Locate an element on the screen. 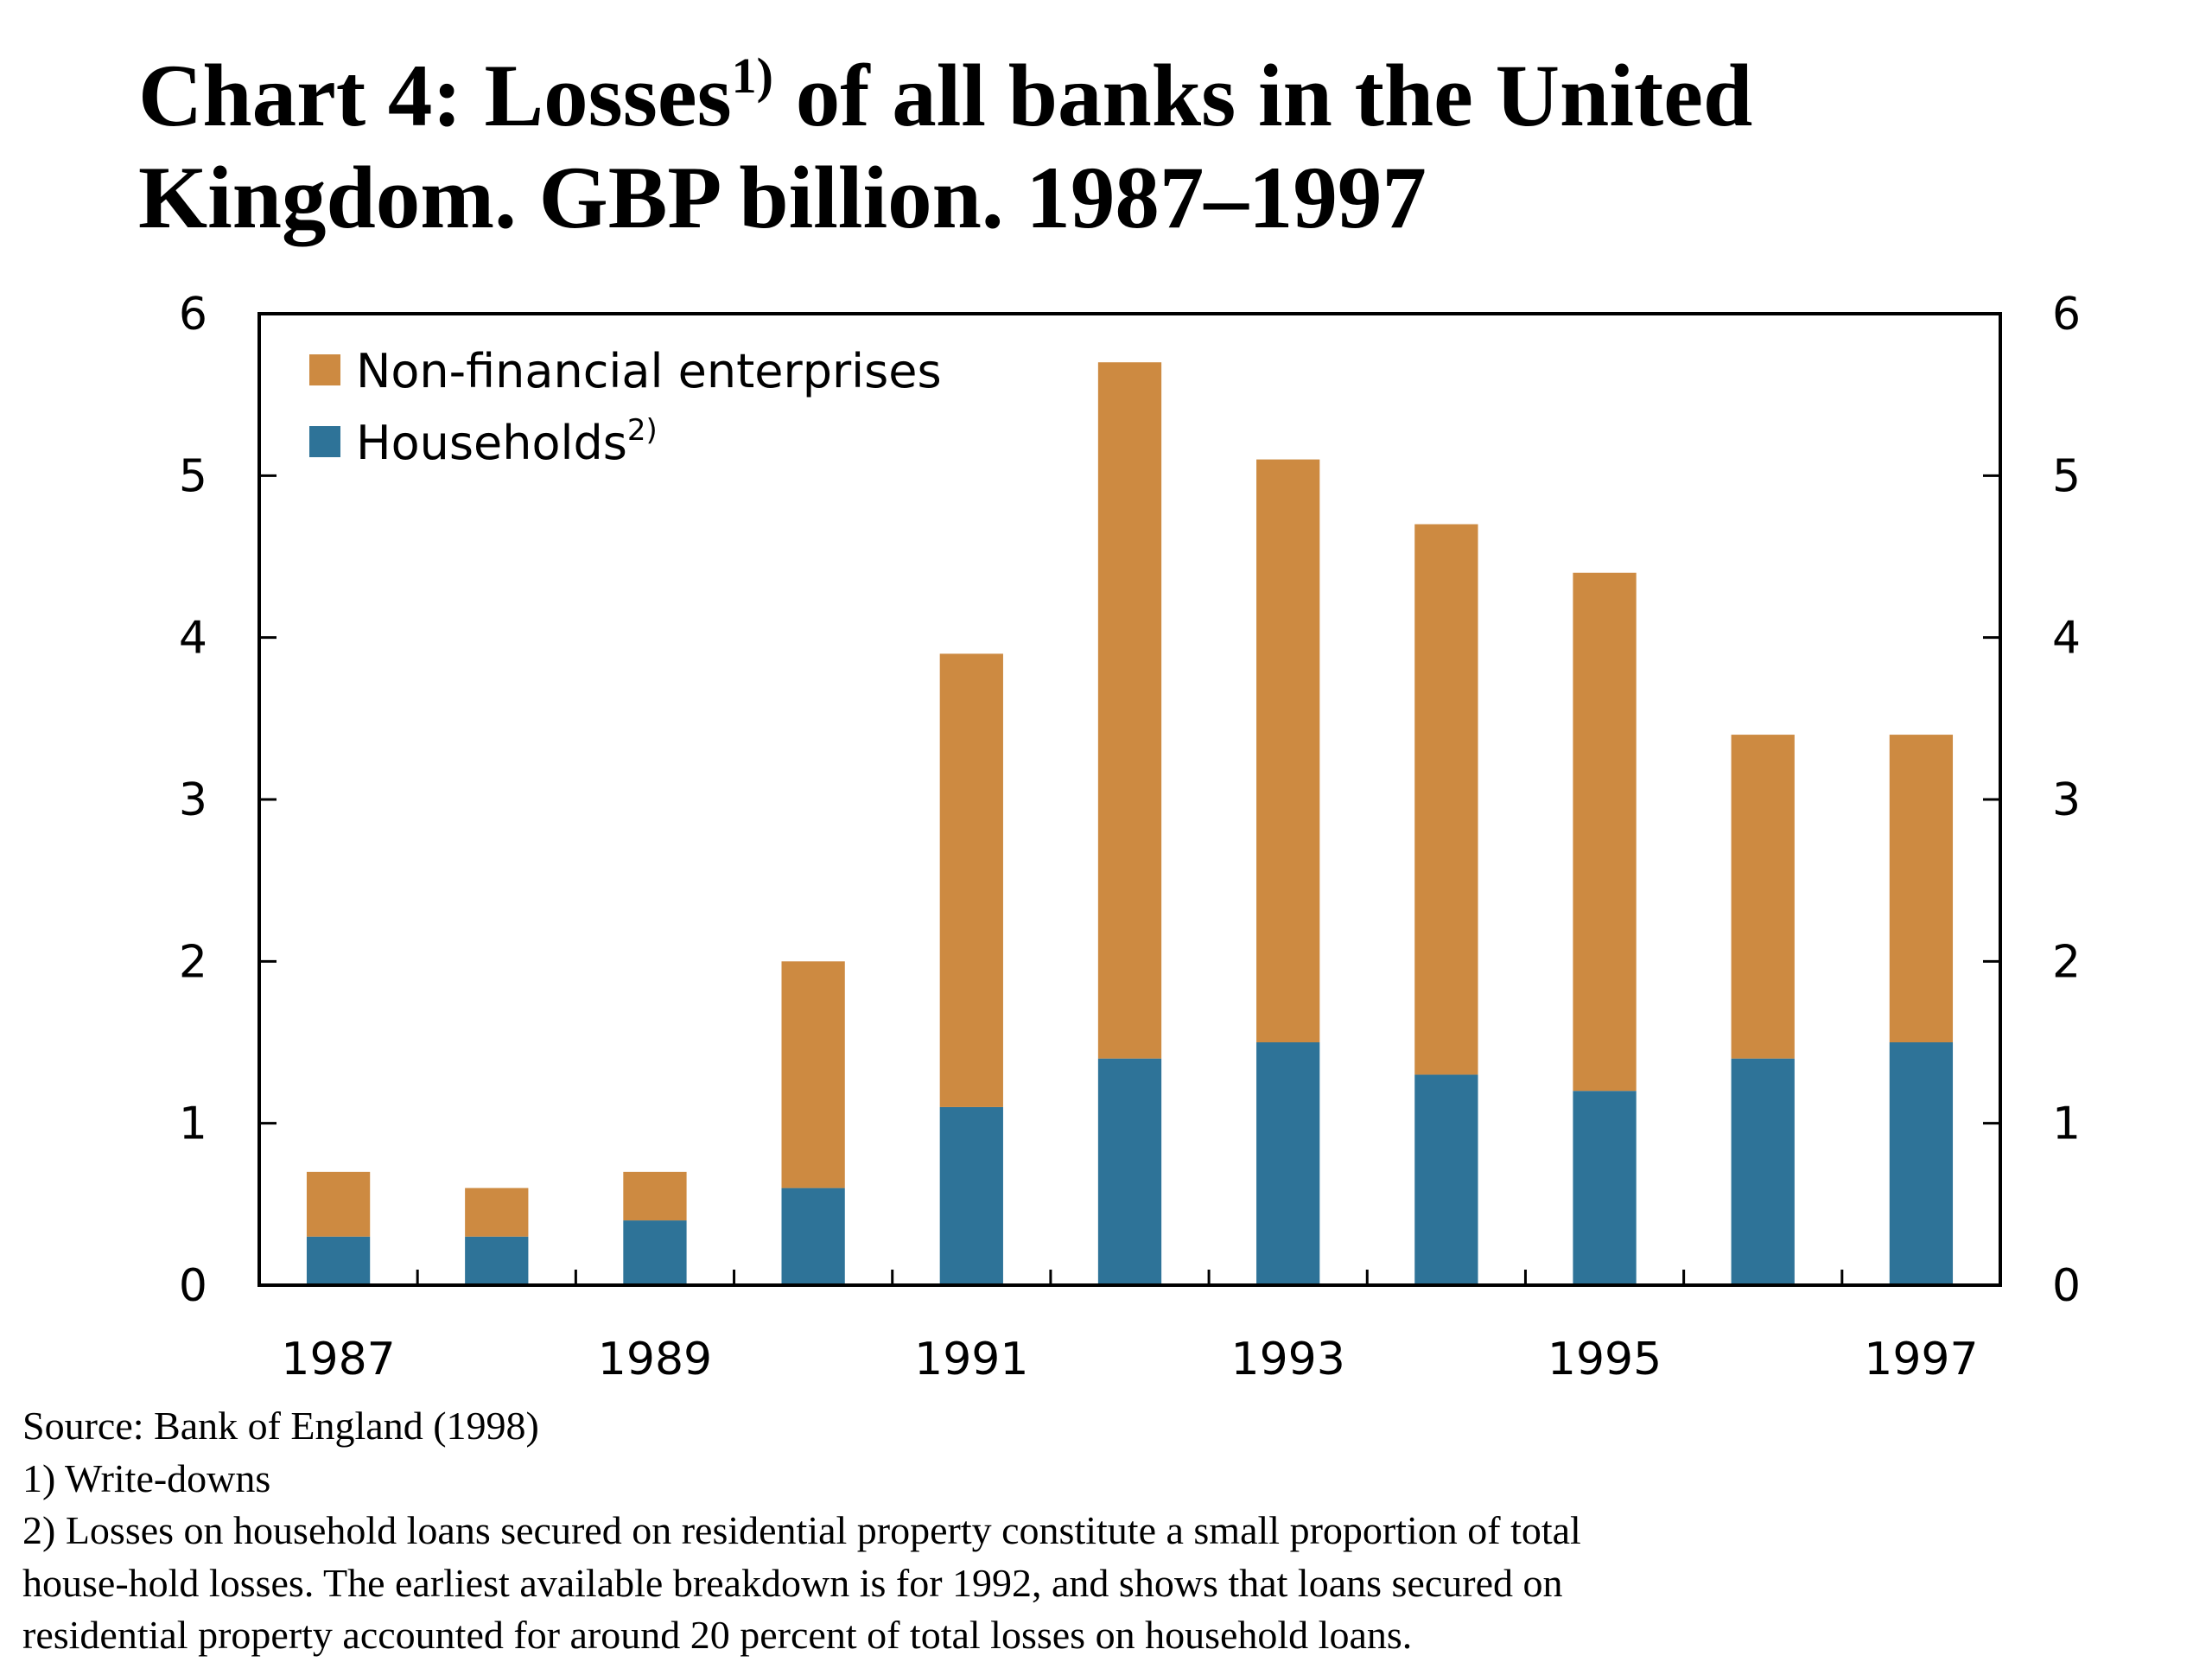 Image resolution: width=2212 pixels, height=1662 pixels. chart-title-footnote-marker: 1) is located at coordinates (752, 76).